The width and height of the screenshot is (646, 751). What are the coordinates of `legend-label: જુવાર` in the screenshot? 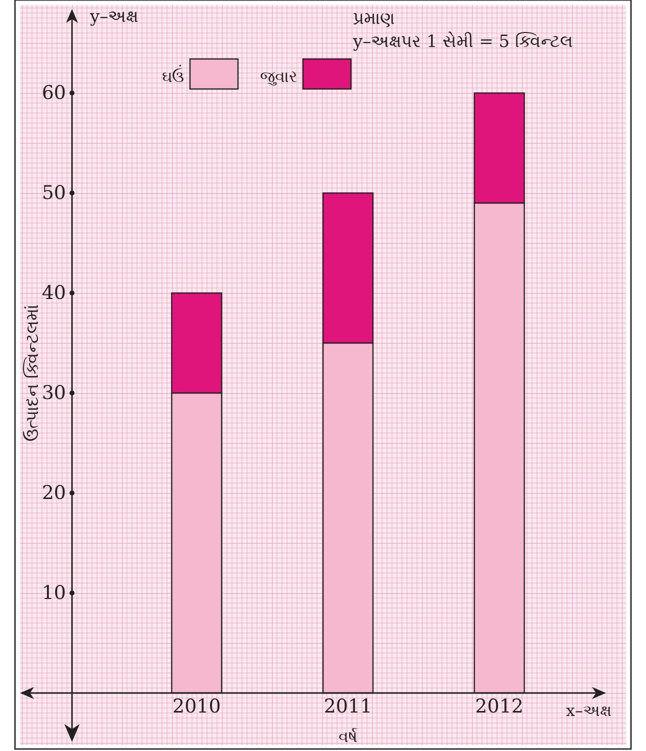 It's located at (278, 76).